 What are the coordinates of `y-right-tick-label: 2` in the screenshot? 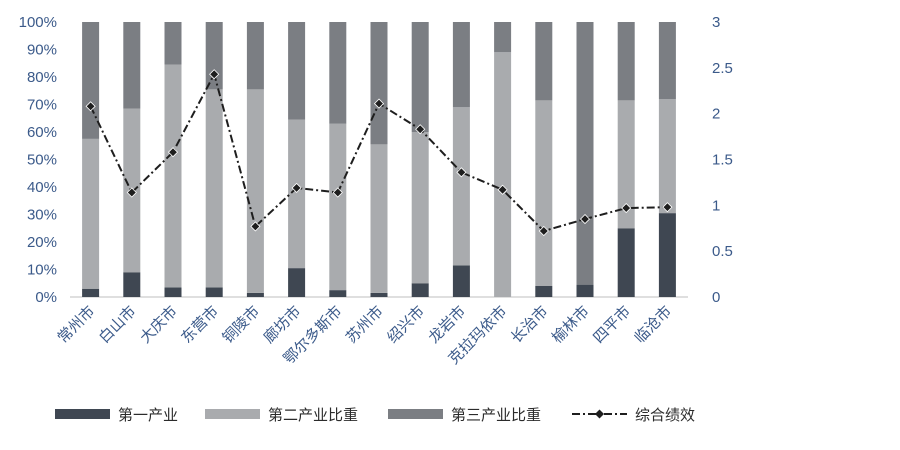 It's located at (716, 114).